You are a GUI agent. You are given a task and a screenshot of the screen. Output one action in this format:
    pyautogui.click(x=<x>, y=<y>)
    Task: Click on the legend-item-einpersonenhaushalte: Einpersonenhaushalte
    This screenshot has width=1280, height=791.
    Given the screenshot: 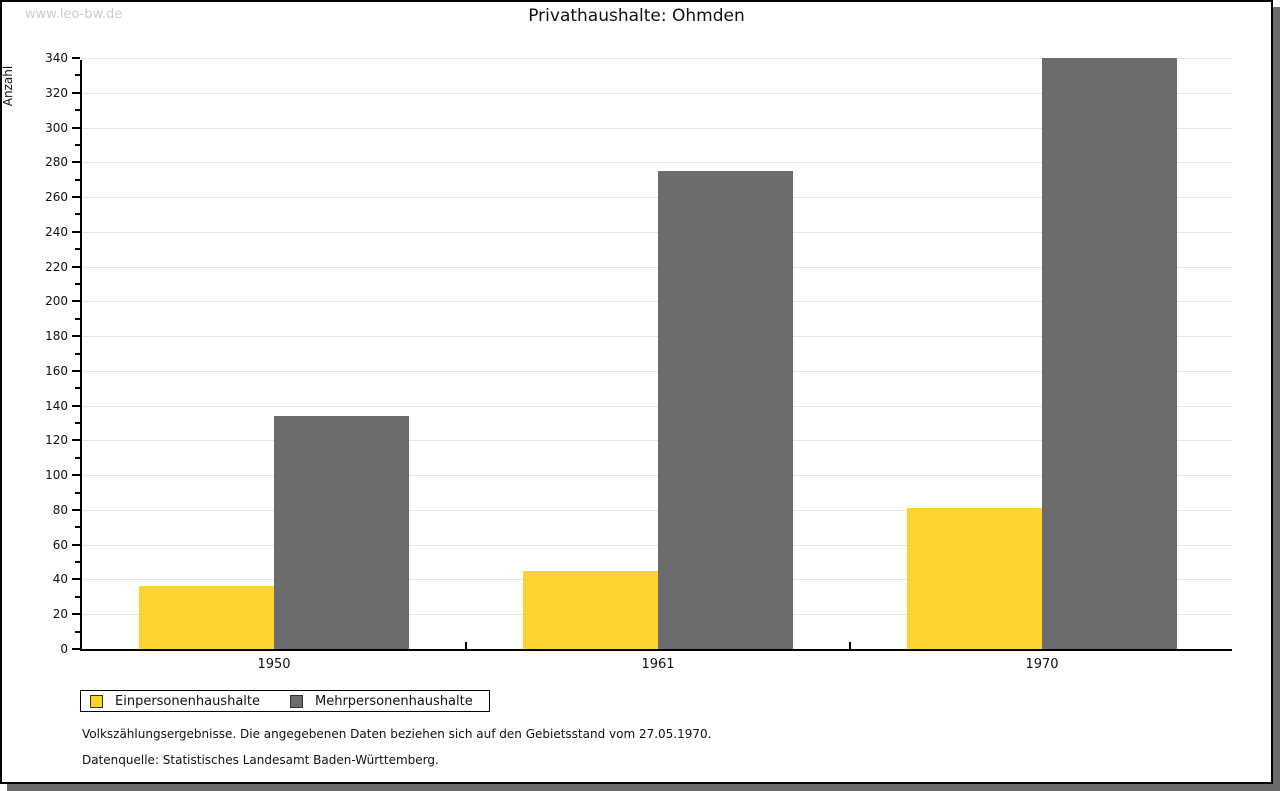 What is the action you would take?
    pyautogui.click(x=175, y=701)
    